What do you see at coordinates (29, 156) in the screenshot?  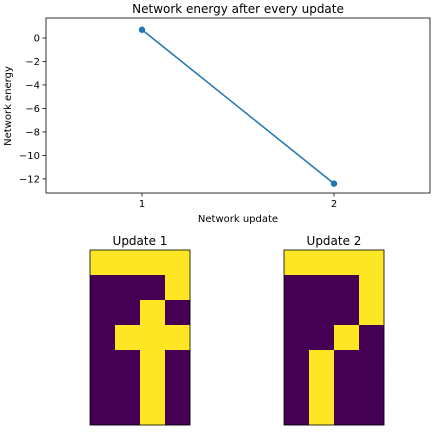 I see `y-tick-label: −10` at bounding box center [29, 156].